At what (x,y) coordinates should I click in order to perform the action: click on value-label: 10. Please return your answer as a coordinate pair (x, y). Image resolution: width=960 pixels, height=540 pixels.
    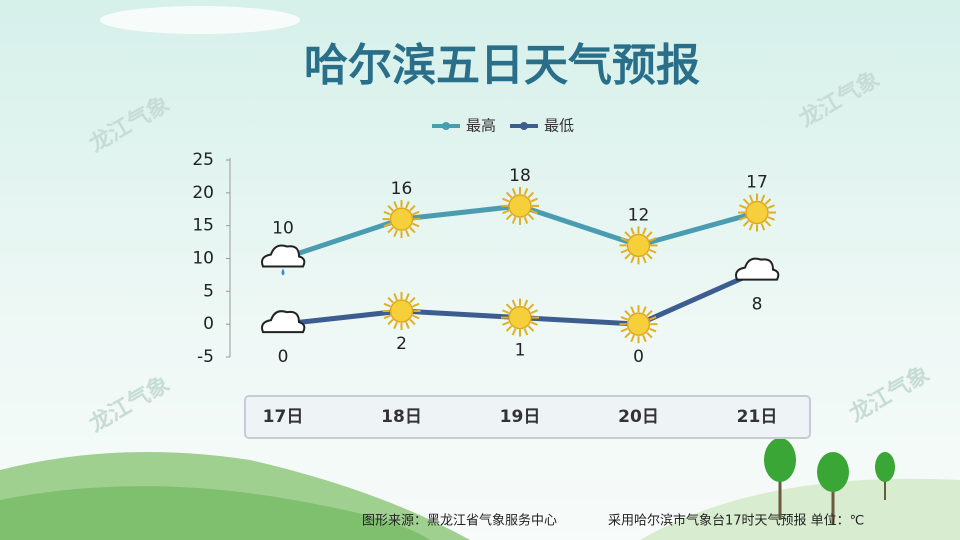
    Looking at the image, I should click on (283, 229).